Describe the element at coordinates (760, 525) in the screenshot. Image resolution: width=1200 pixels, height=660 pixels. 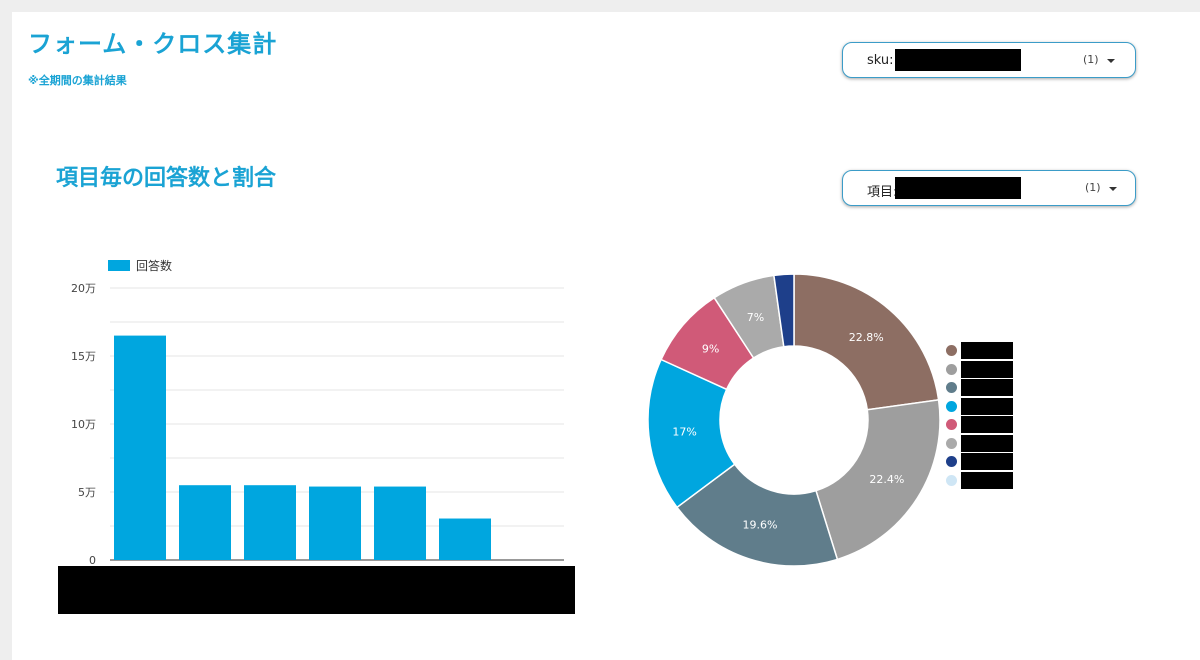
I see `slice-label: 19.6%` at that location.